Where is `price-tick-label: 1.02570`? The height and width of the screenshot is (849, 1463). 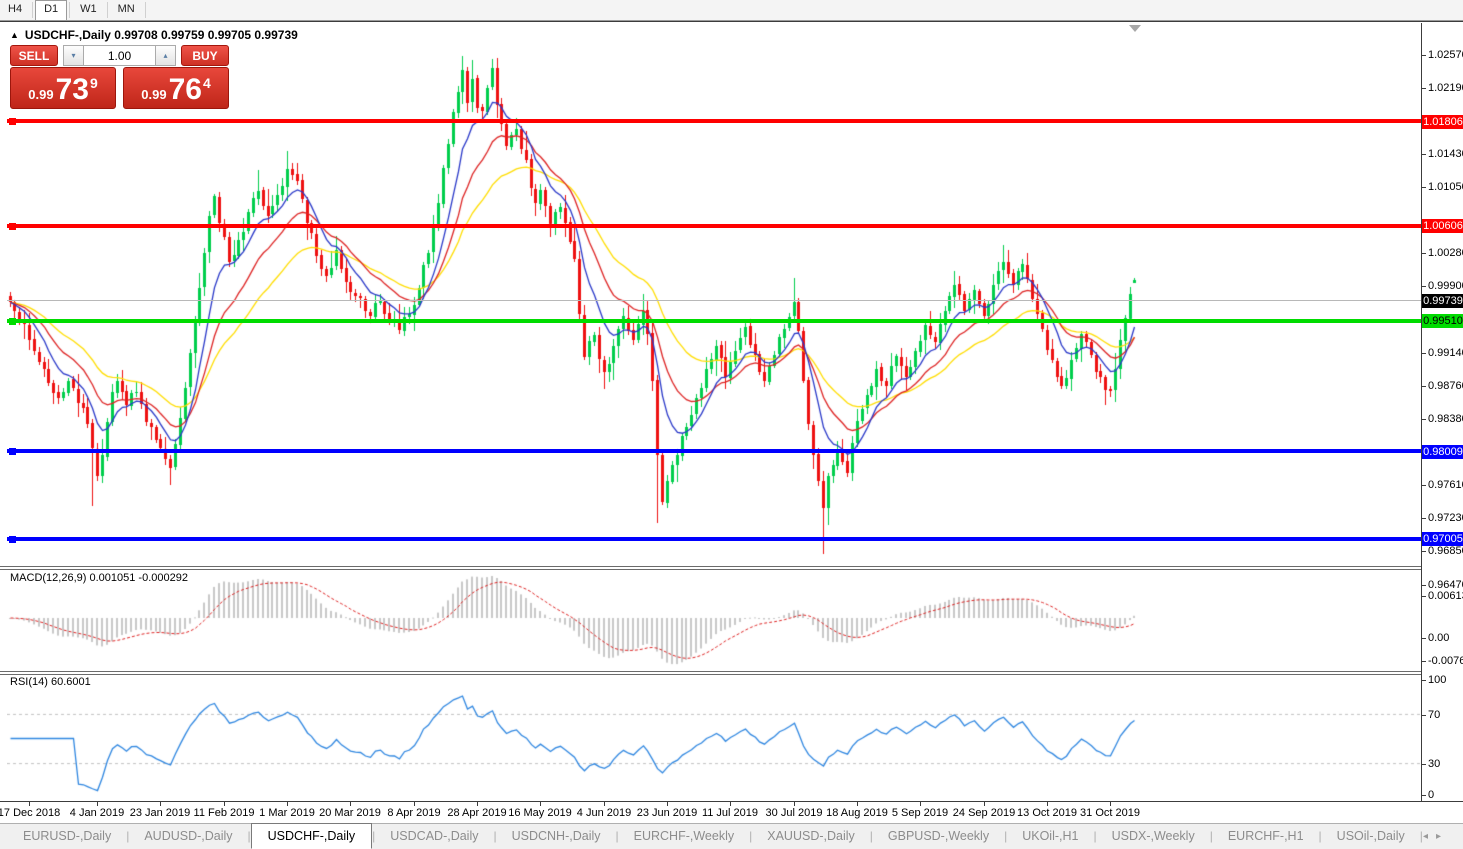 price-tick-label: 1.02570 is located at coordinates (1445, 55).